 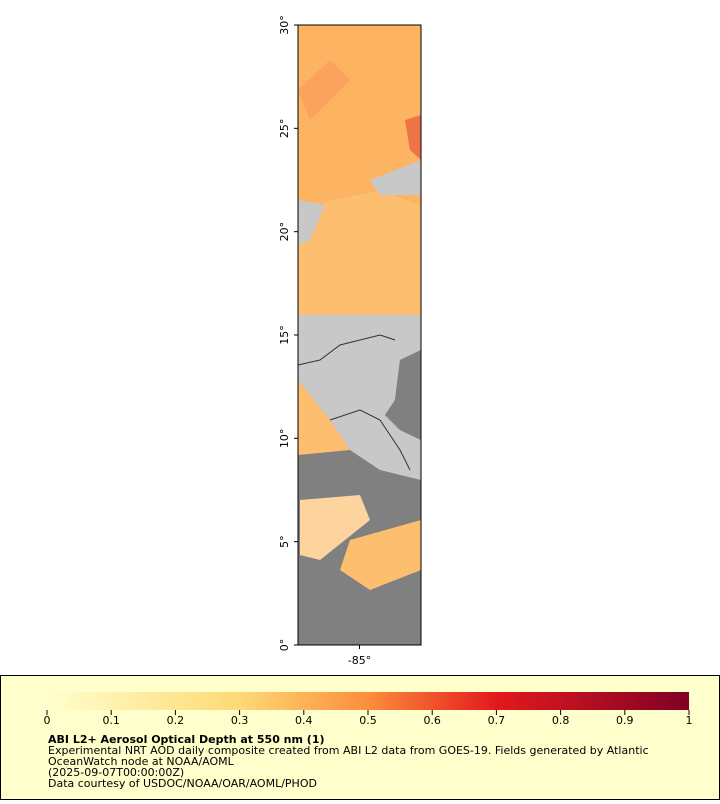 What do you see at coordinates (497, 720) in the screenshot?
I see `colorbar-tick-label: 0.7` at bounding box center [497, 720].